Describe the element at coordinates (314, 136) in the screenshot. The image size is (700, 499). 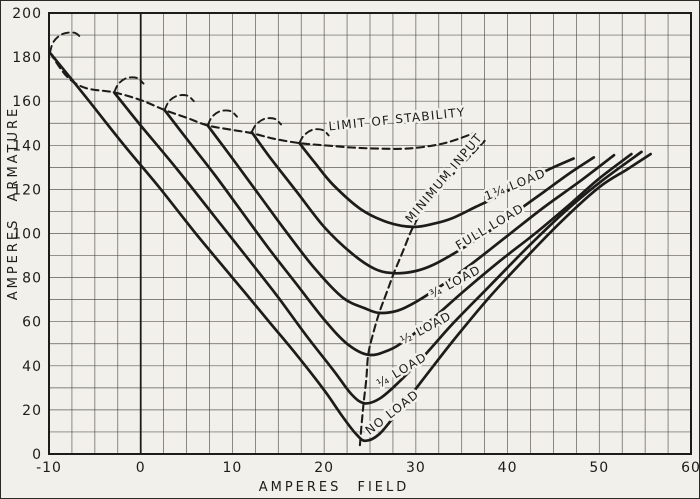
I see `curve-hook-one-and-quarter-load` at that location.